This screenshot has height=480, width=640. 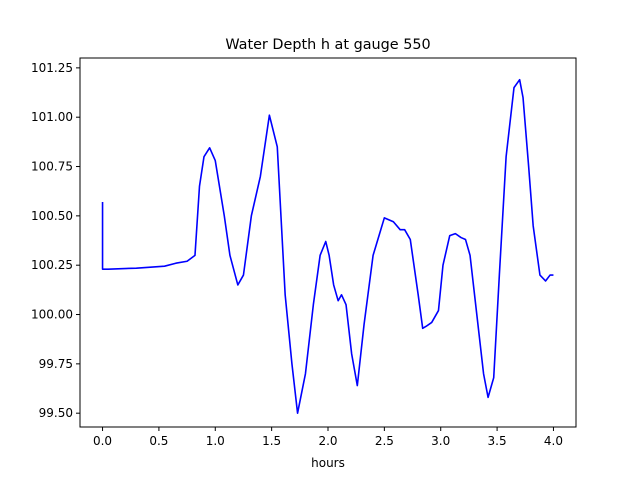 I want to click on x-tick-label: 4.0, so click(x=553, y=441).